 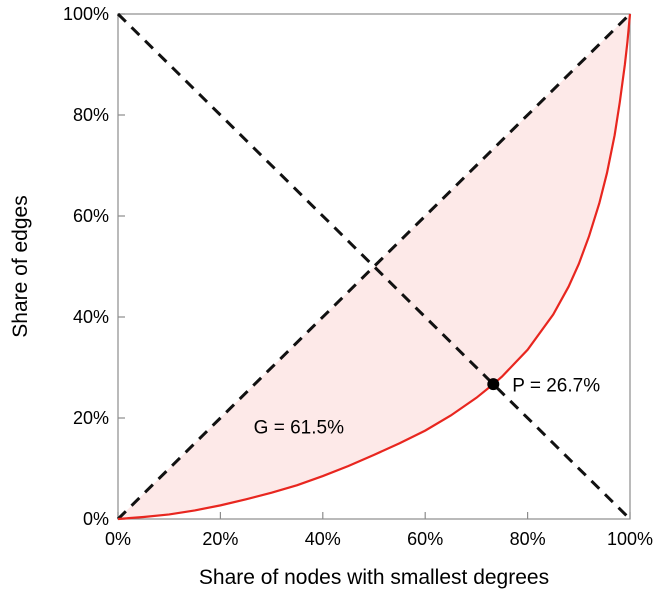 I want to click on y-tick-label: 100%, so click(x=86, y=14).